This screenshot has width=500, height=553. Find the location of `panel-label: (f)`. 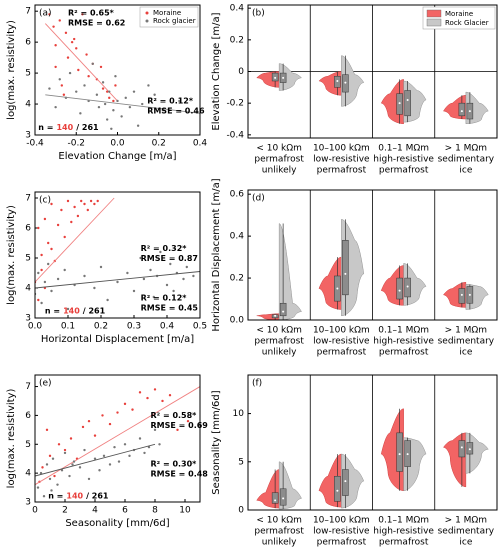

panel-label: (f) is located at coordinates (257, 384).